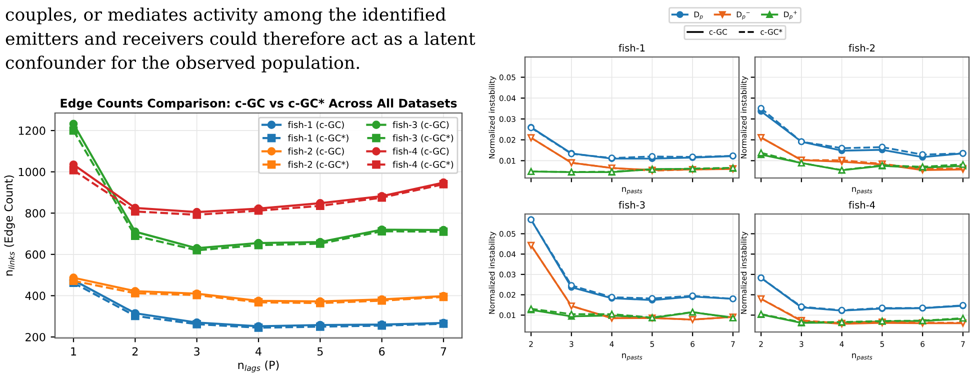 This screenshot has height=378, width=976. I want to click on text: confounder for the observed population., so click(183, 64).